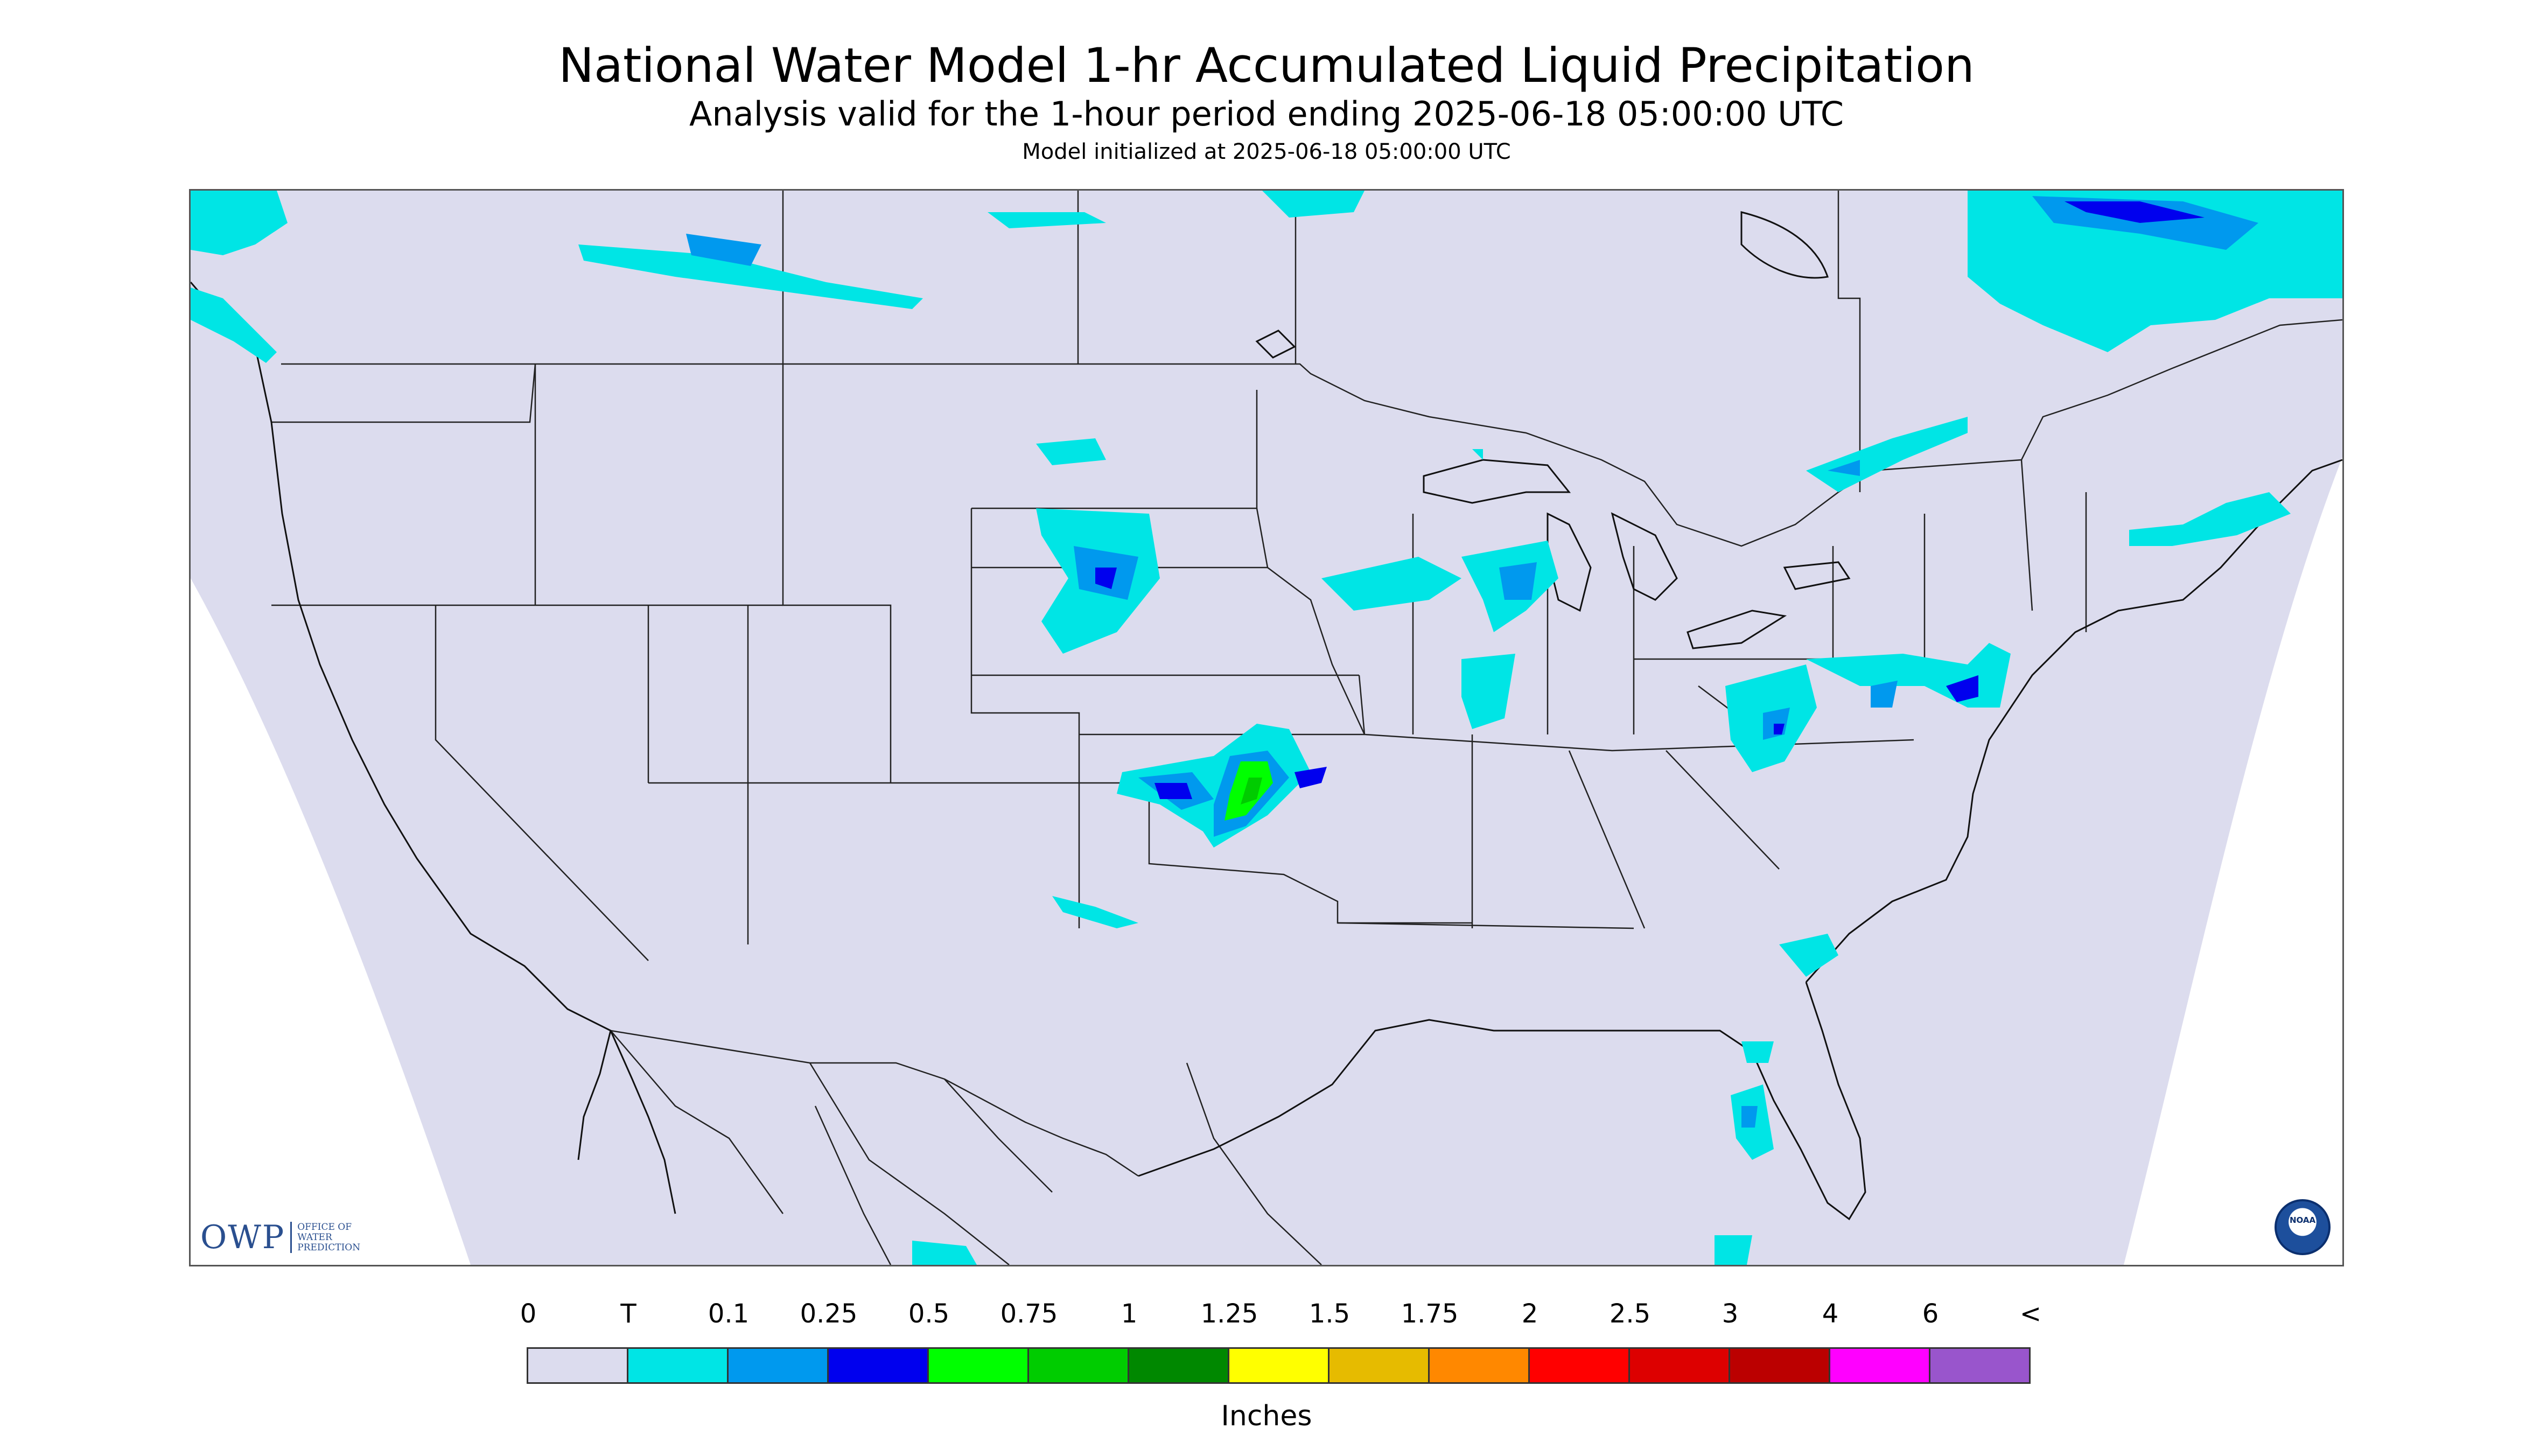  Describe the element at coordinates (1529, 1314) in the screenshot. I see `legend-label: 2` at that location.